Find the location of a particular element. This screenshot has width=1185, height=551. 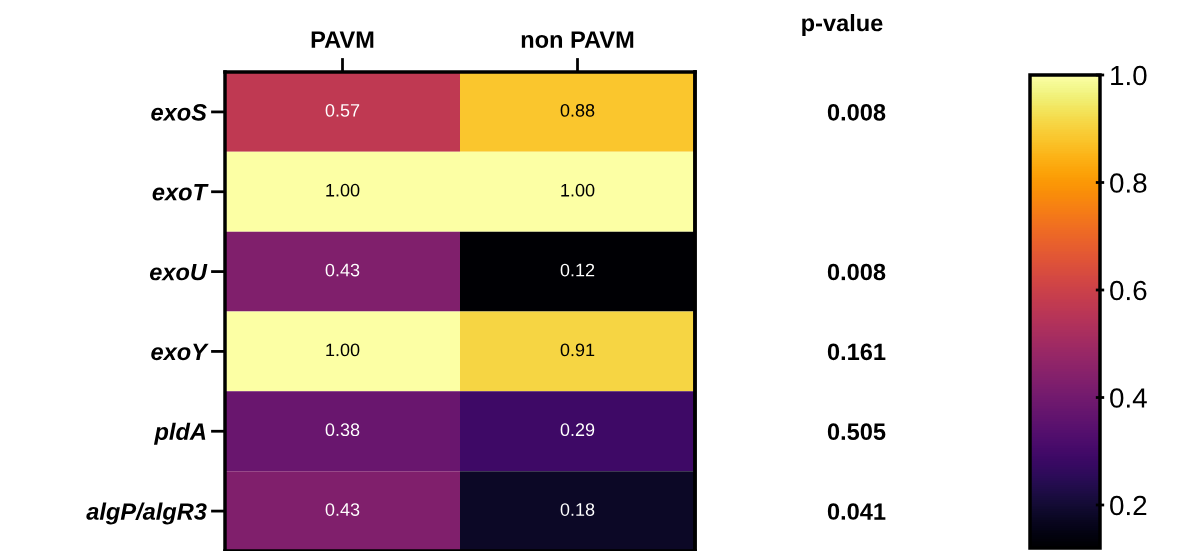

y-tick-label: exoU is located at coordinates (178, 272).